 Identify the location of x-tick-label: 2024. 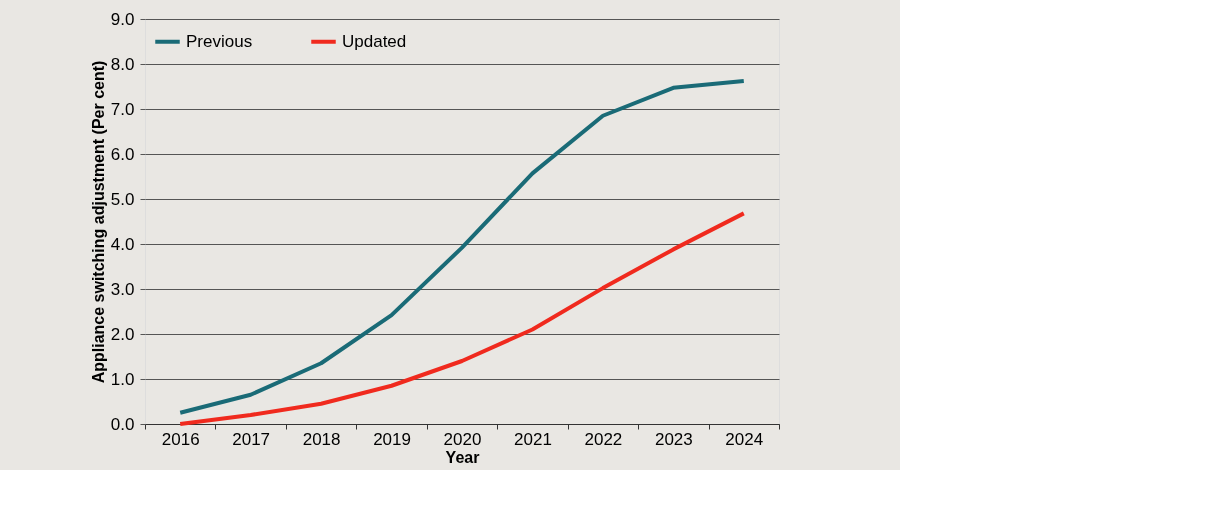
(744, 439).